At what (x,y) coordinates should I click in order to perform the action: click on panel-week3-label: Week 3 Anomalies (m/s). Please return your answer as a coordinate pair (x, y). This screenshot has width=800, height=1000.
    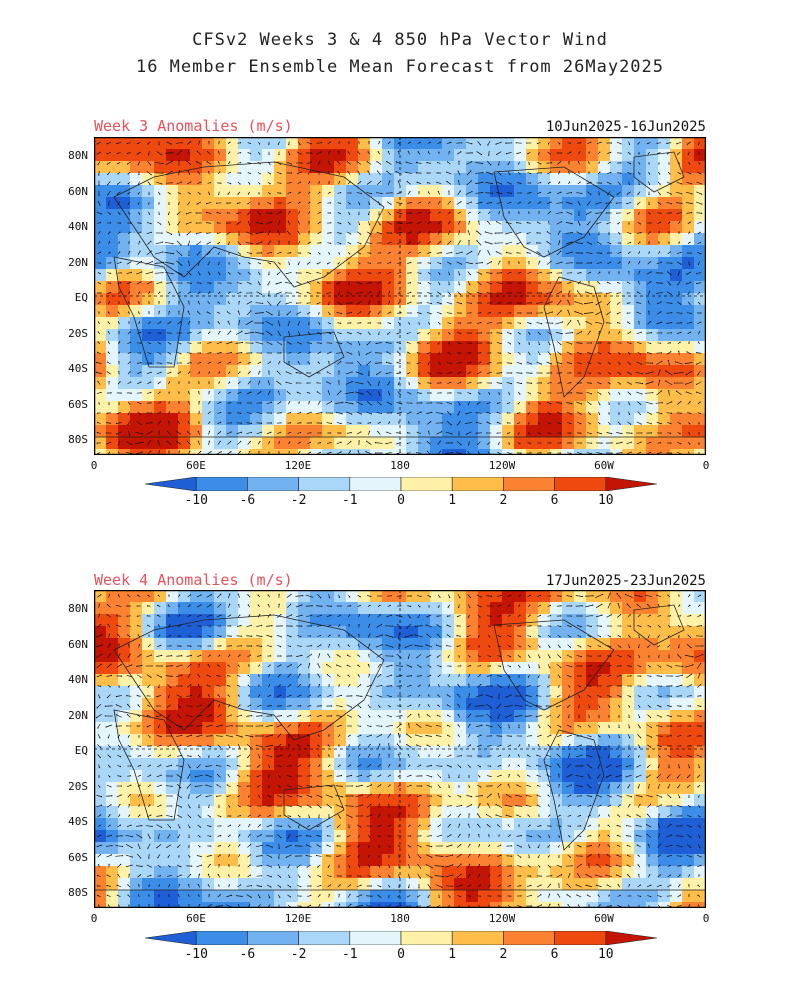
    Looking at the image, I should click on (193, 126).